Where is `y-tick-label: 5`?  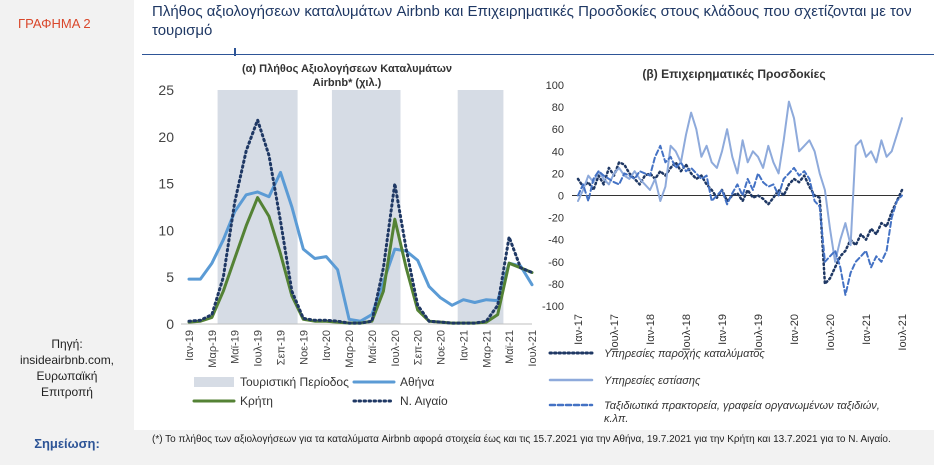 y-tick-label: 5 is located at coordinates (170, 277).